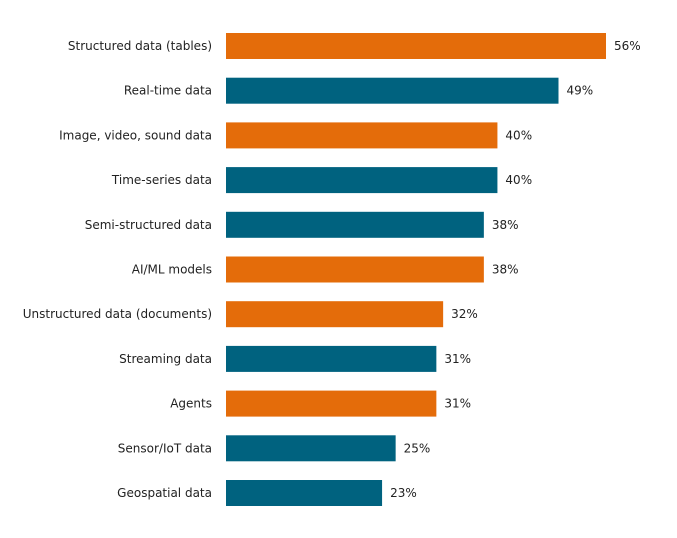 The height and width of the screenshot is (538, 677). Describe the element at coordinates (148, 225) in the screenshot. I see `category-label: Semi-structured data` at that location.